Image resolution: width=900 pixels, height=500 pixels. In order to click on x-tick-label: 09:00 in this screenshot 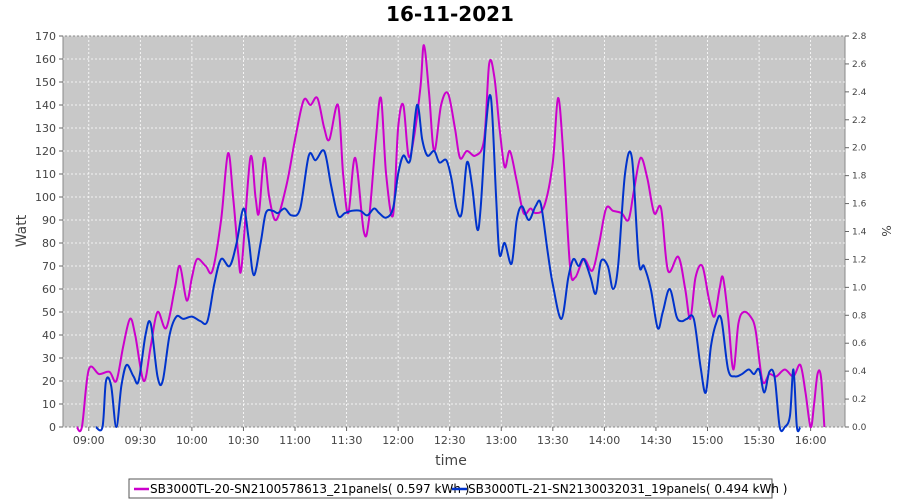, I will do `click(89, 440)`.